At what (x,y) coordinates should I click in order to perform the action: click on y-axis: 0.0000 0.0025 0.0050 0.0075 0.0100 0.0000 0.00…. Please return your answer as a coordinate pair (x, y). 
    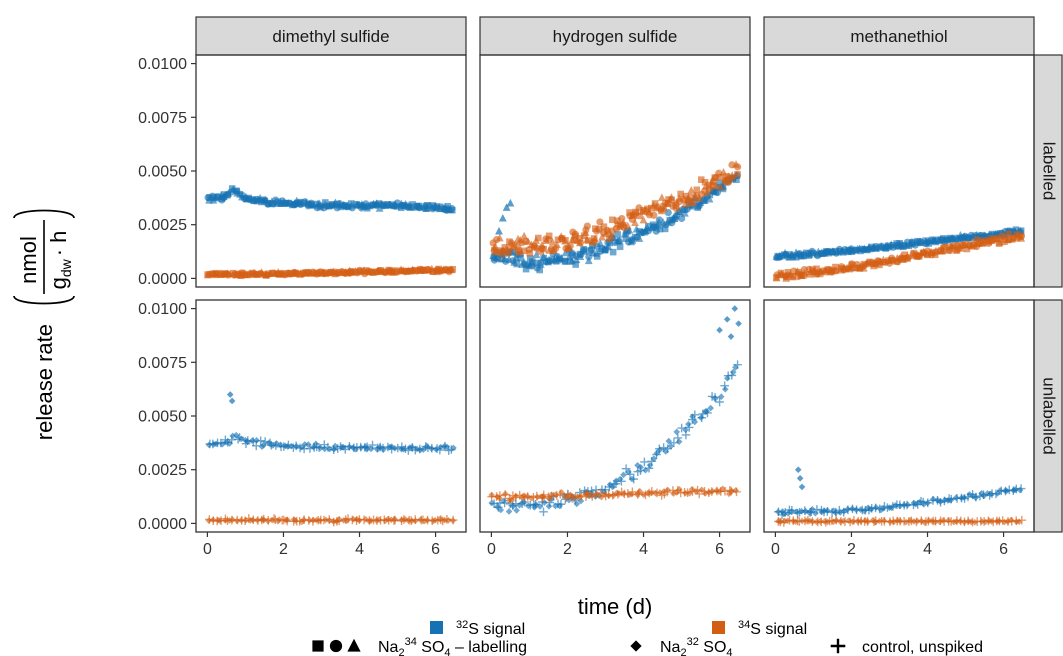
    Looking at the image, I should click on (167, 294).